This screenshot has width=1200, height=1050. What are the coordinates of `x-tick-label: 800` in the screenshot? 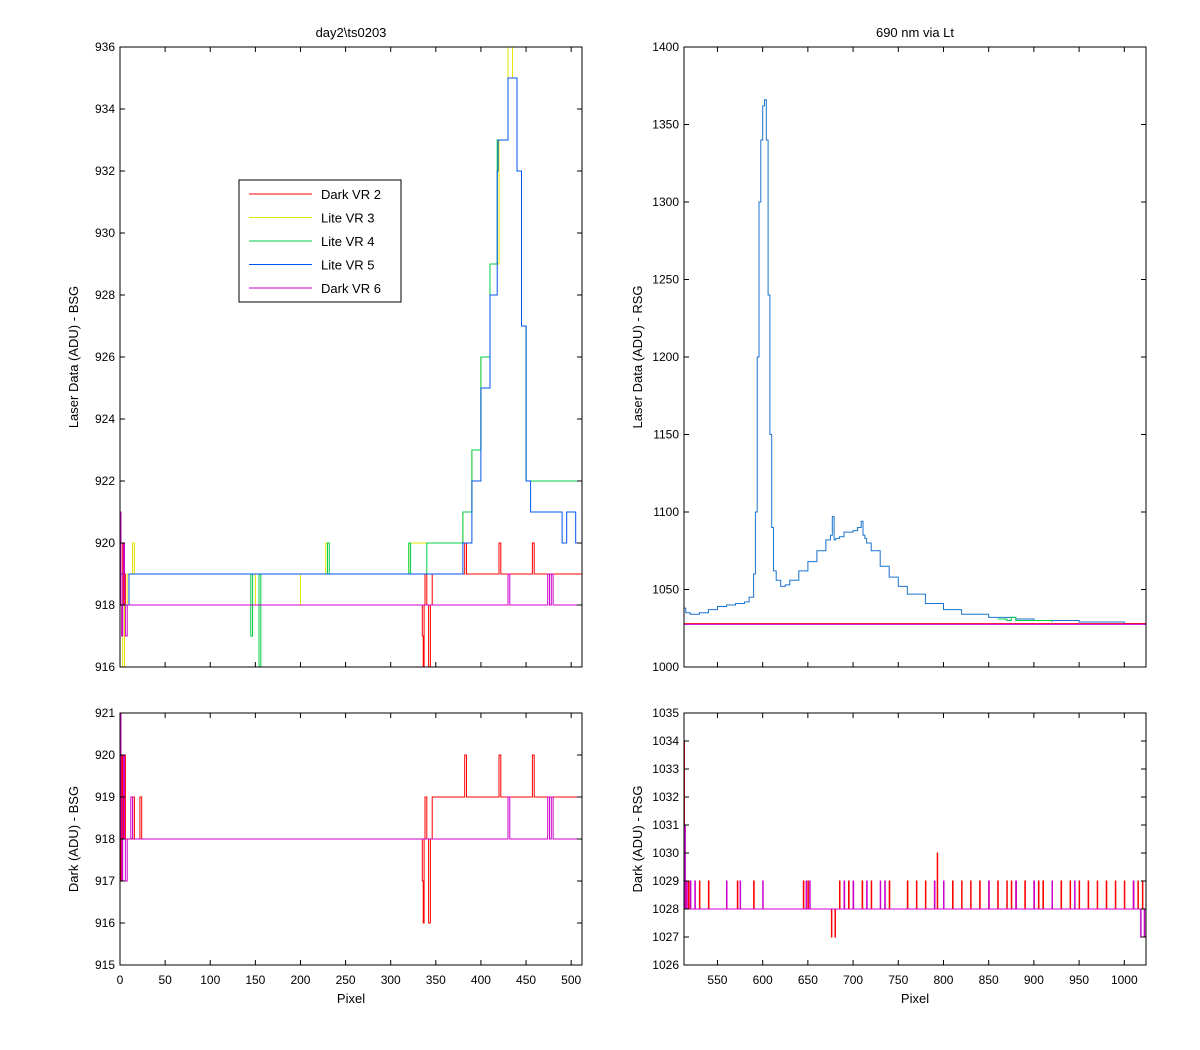 It's located at (943, 980).